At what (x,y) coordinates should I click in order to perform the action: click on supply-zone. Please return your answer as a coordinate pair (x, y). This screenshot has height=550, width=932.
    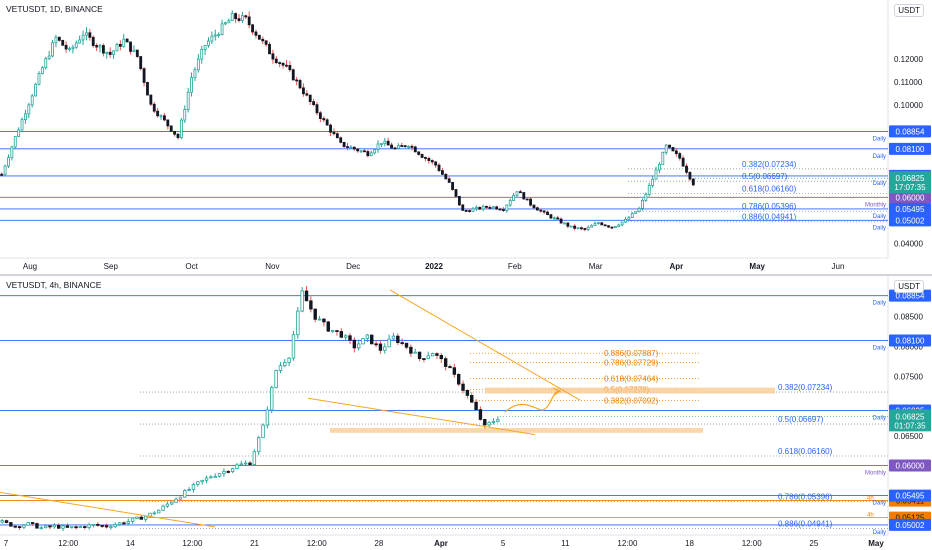
    Looking at the image, I should click on (630, 390).